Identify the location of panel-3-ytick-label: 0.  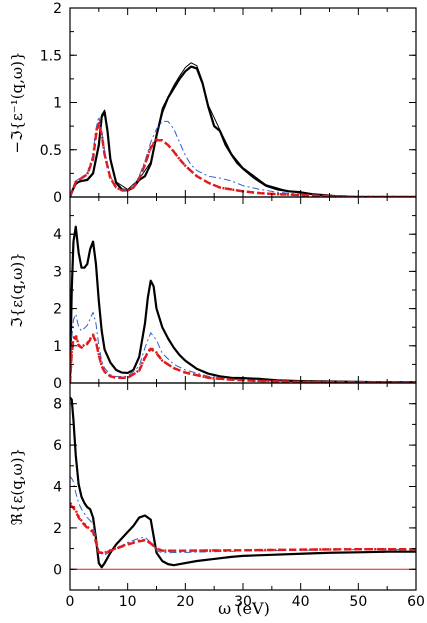
(57, 570).